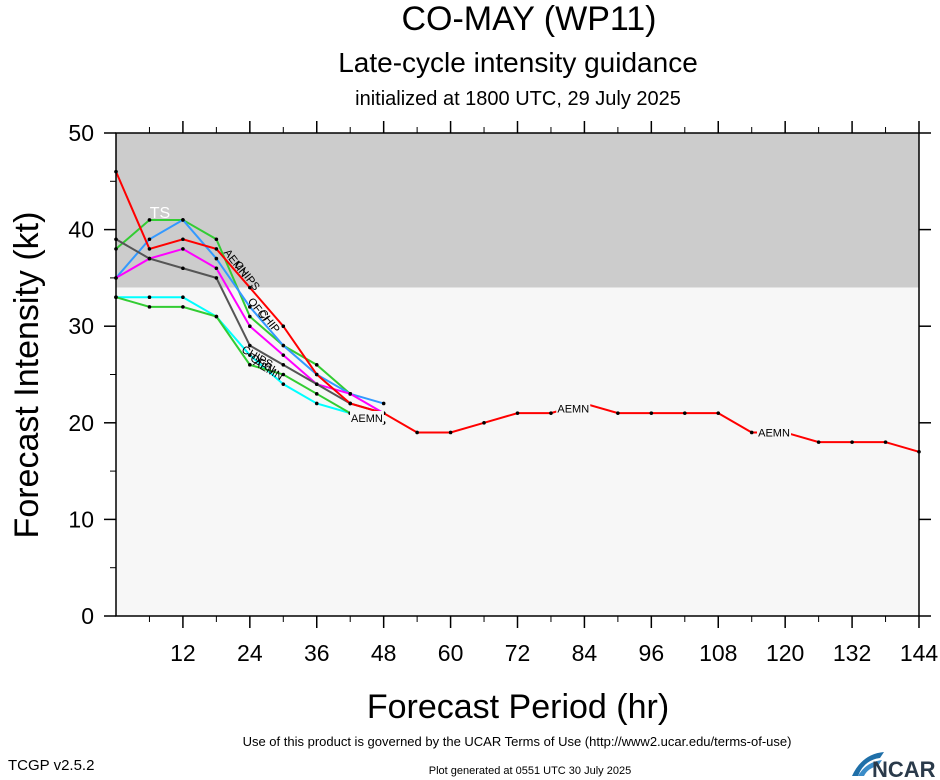  I want to click on y-axis-label: Forecast Intensity (kt), so click(27, 375).